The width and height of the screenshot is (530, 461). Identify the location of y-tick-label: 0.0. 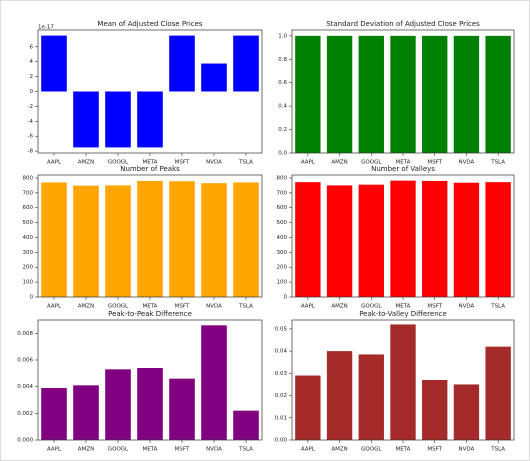
(282, 154).